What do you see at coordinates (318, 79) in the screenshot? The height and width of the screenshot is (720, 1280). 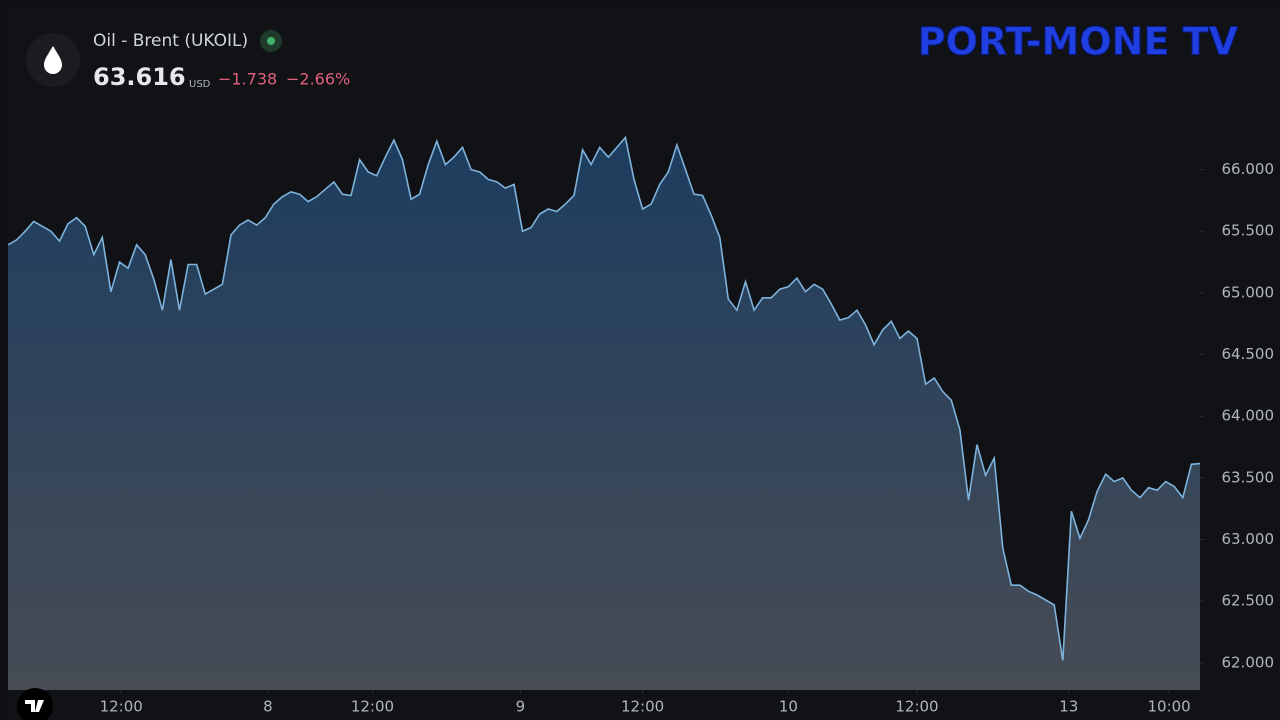 I see `change-percent: −2.66%` at bounding box center [318, 79].